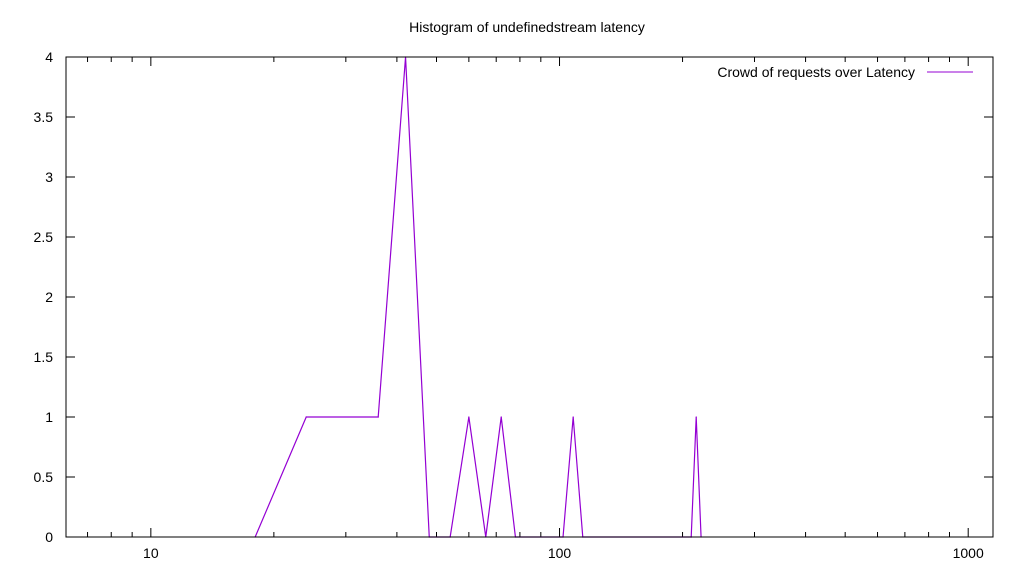  I want to click on y-tick-label: 3, so click(49, 177).